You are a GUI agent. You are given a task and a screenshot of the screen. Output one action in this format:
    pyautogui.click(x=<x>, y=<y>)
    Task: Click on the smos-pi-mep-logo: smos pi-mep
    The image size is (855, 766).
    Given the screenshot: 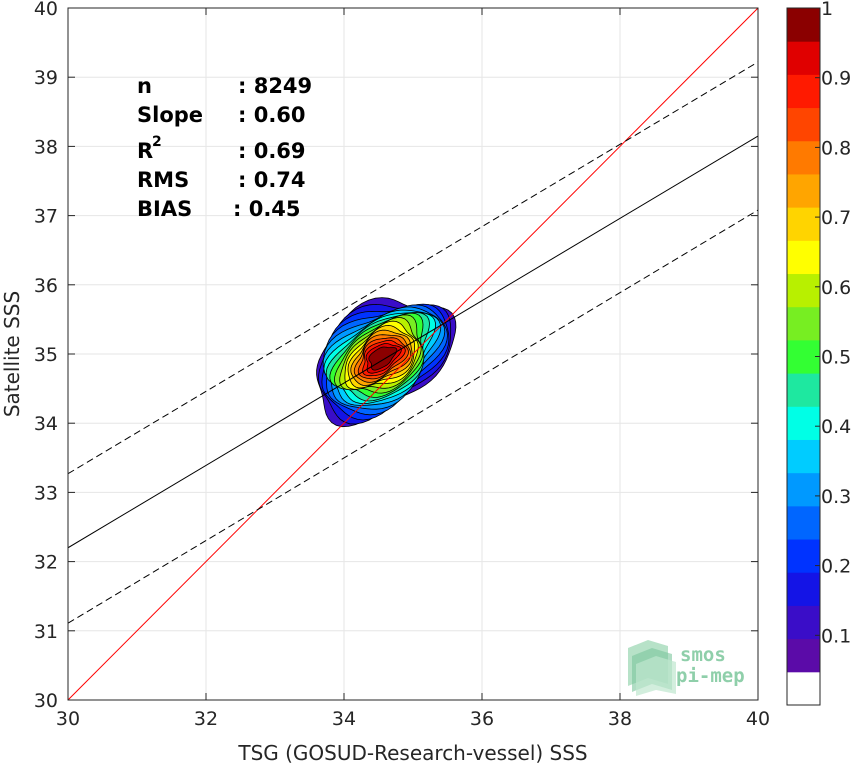 What is the action you would take?
    pyautogui.click(x=686, y=668)
    